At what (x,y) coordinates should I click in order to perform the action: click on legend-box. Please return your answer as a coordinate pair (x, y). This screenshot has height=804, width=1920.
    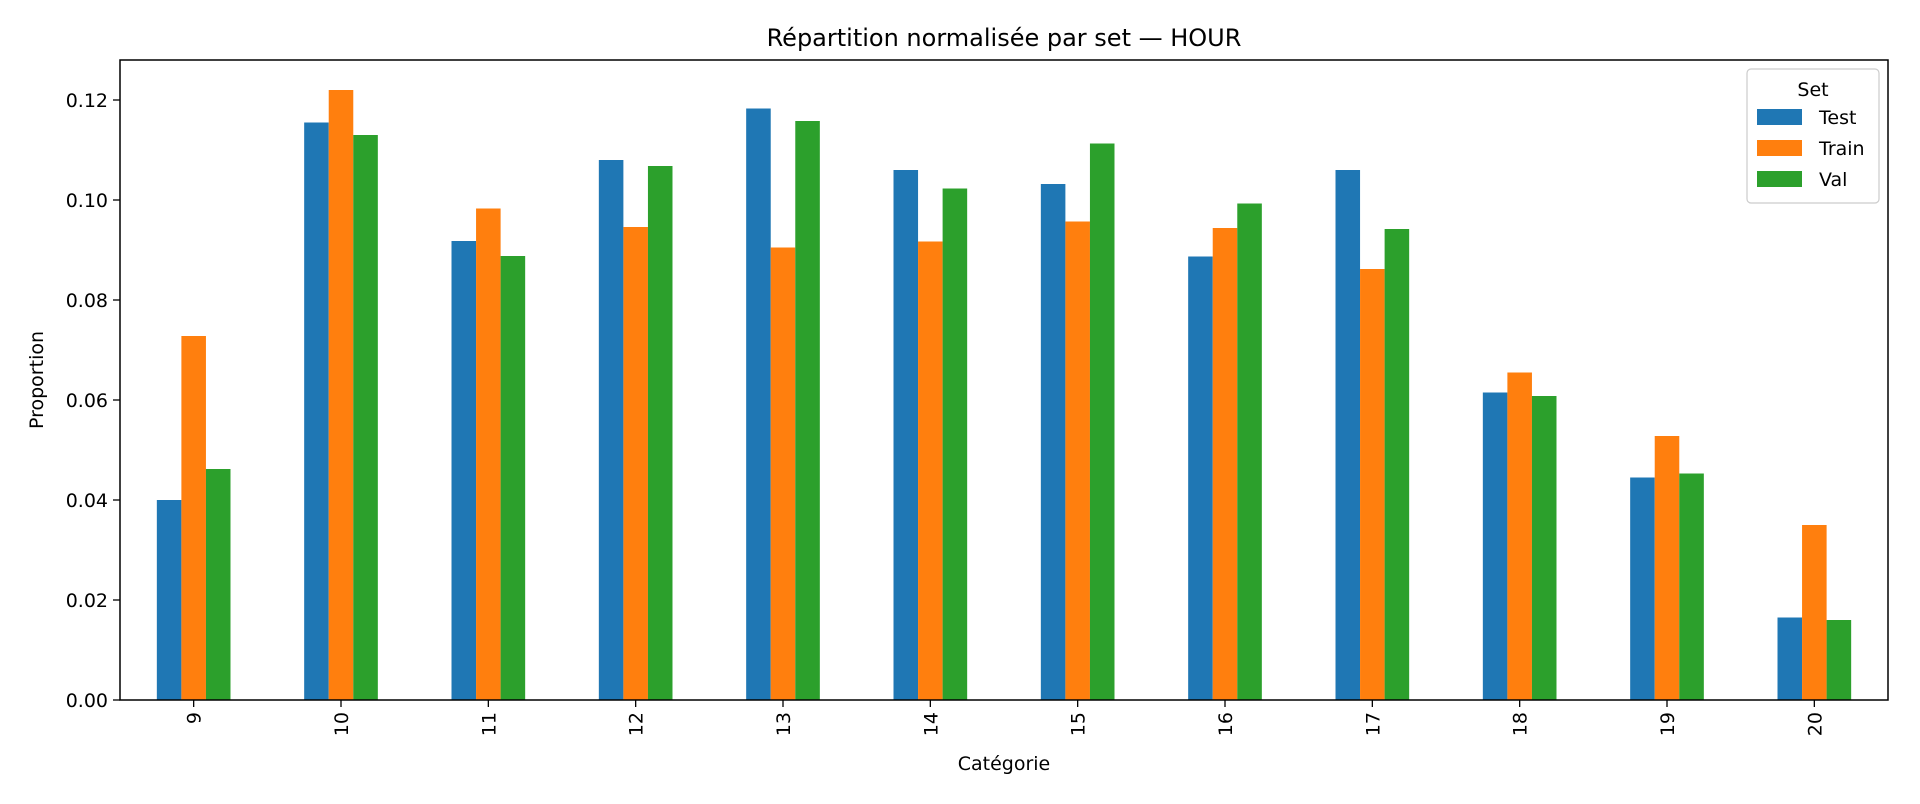
    Looking at the image, I should click on (1813, 136).